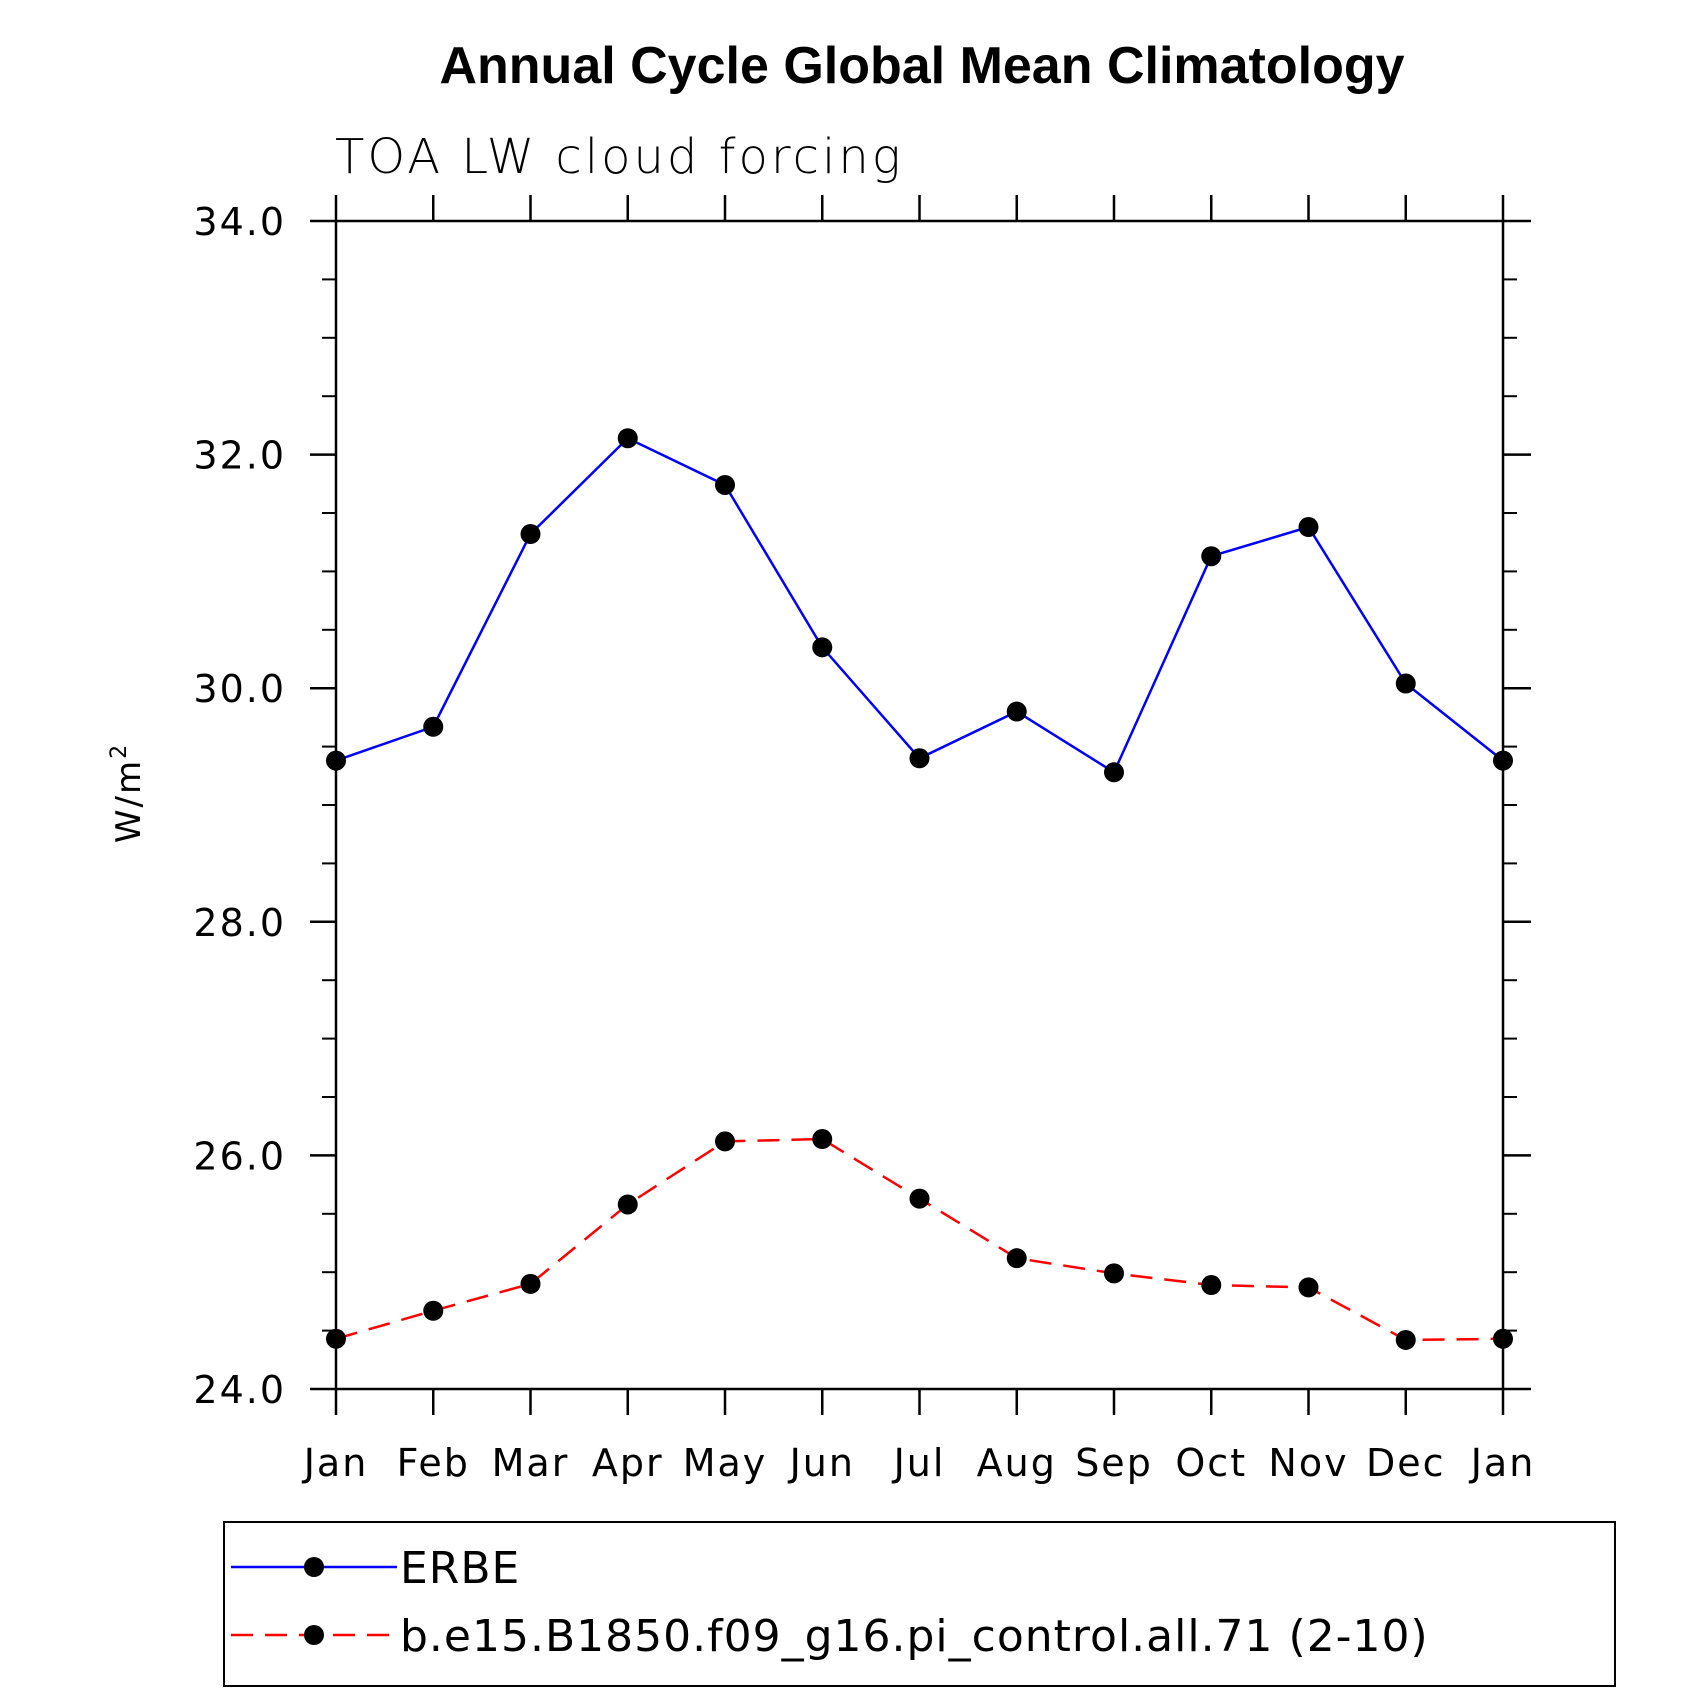 This screenshot has width=1702, height=1702. Describe the element at coordinates (239, 456) in the screenshot. I see `y-tick-label: 32.0` at that location.